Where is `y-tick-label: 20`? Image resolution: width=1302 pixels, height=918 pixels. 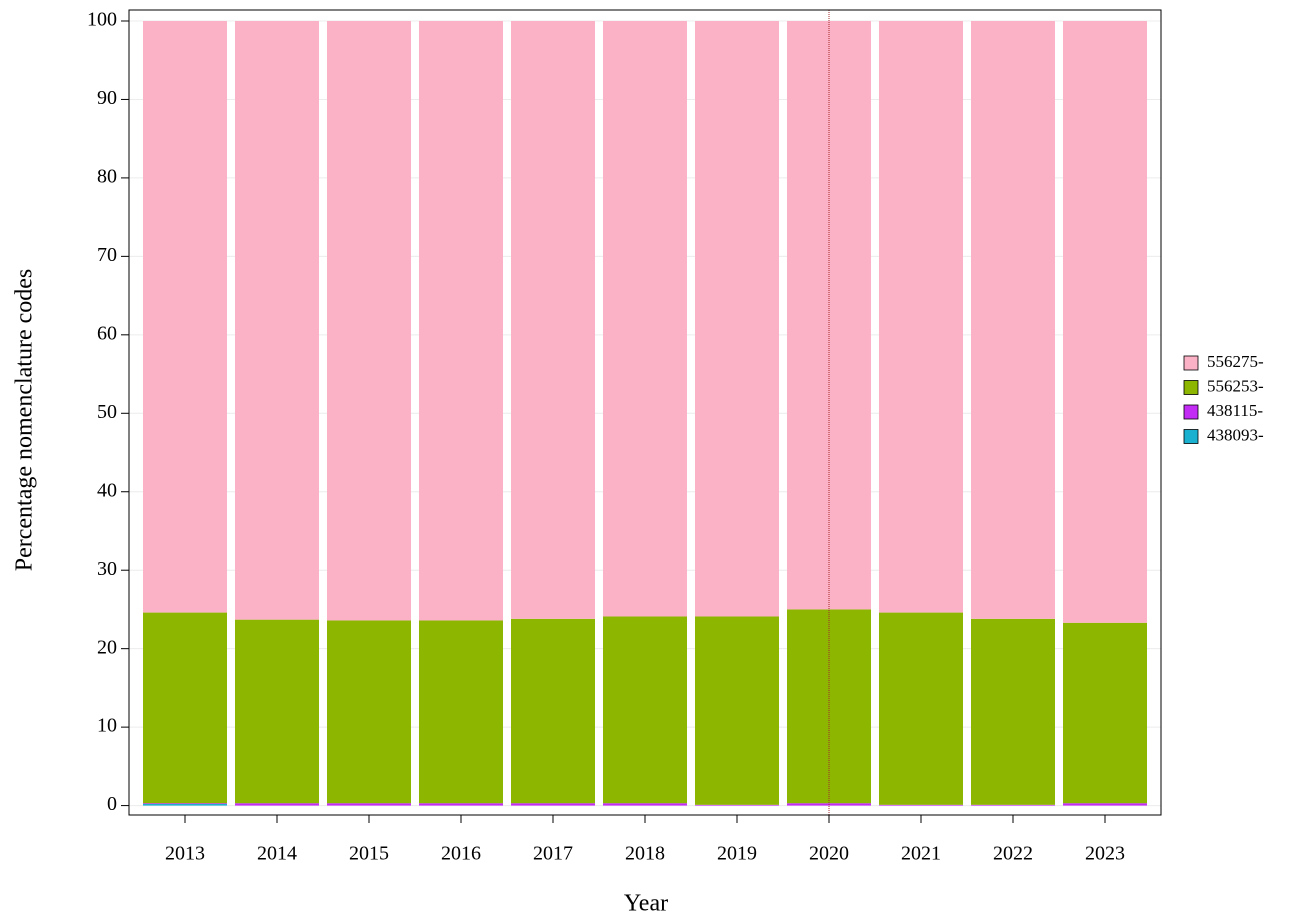
y-tick-label: 20 is located at coordinates (107, 647).